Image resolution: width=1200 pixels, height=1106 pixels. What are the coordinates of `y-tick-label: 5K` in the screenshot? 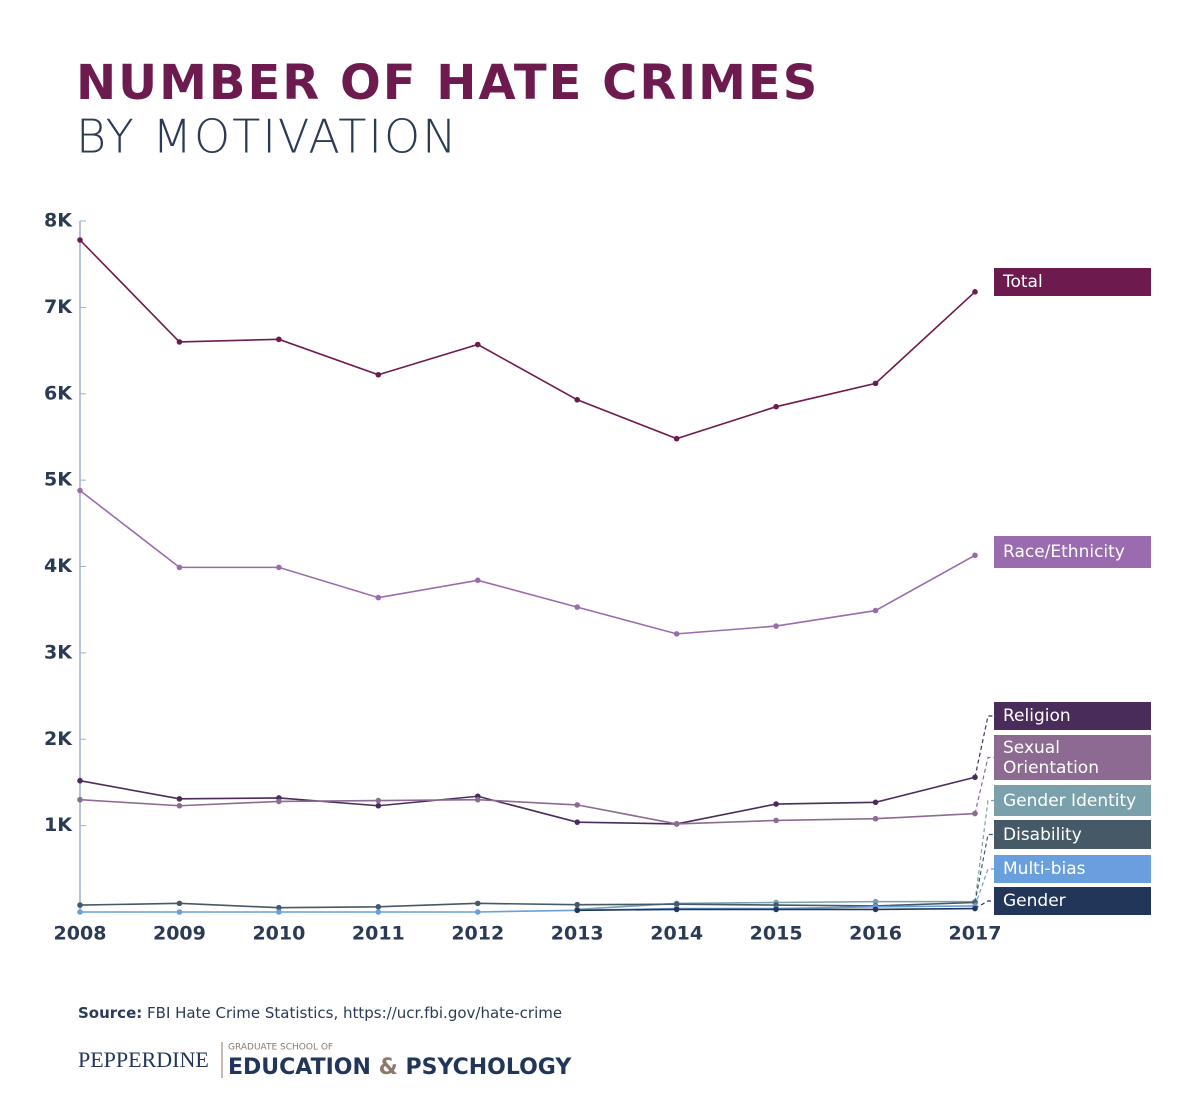 It's located at (58, 480).